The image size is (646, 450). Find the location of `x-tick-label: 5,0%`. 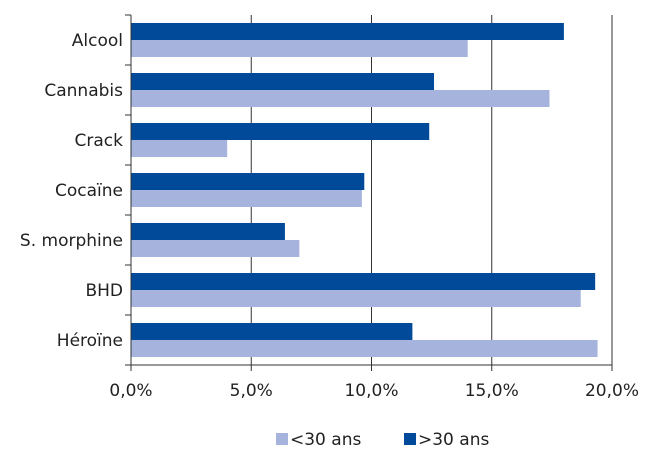

x-tick-label: 5,0% is located at coordinates (251, 391).